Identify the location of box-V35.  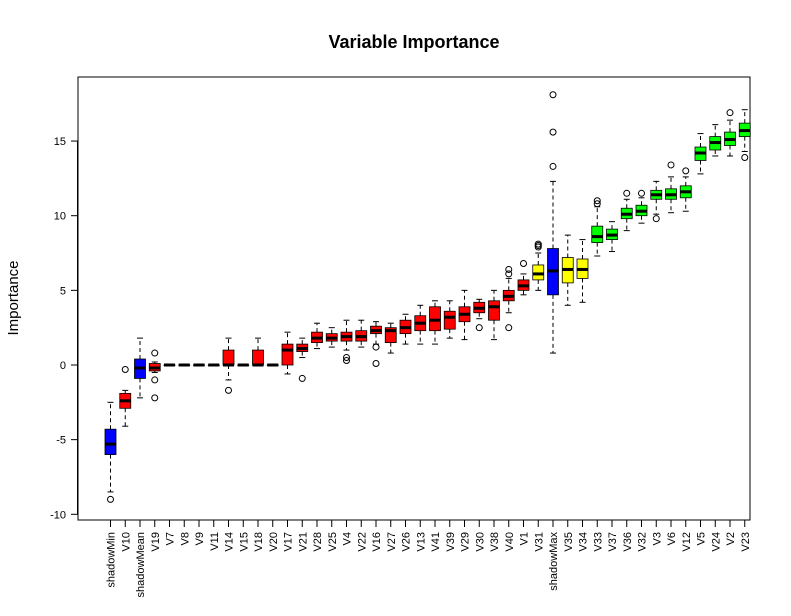
(567, 270).